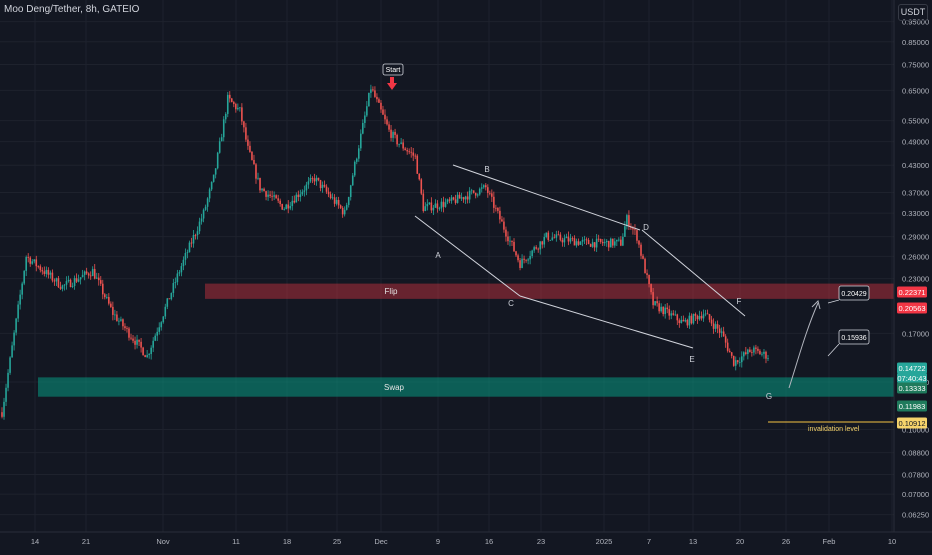  I want to click on x-tick-16: 10, so click(892, 541).